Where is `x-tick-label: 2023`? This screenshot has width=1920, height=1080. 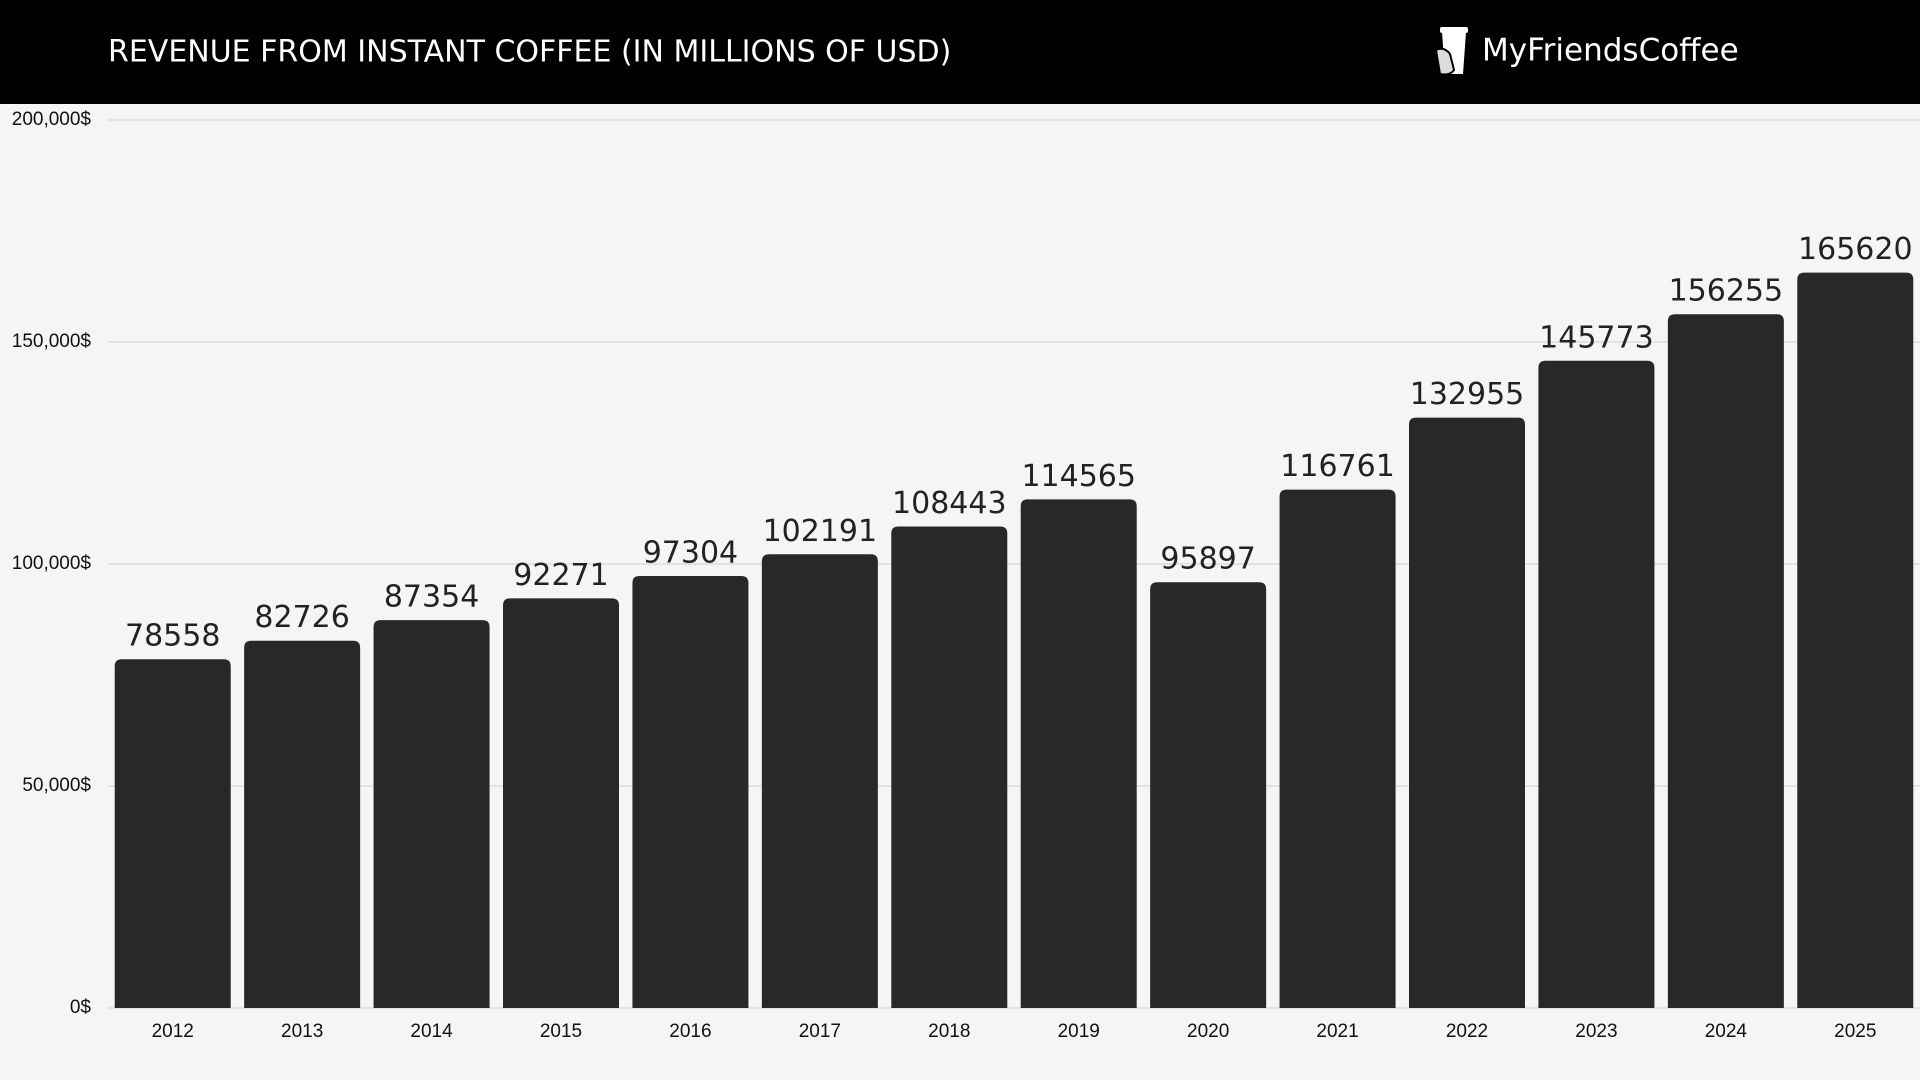 x-tick-label: 2023 is located at coordinates (1596, 1031).